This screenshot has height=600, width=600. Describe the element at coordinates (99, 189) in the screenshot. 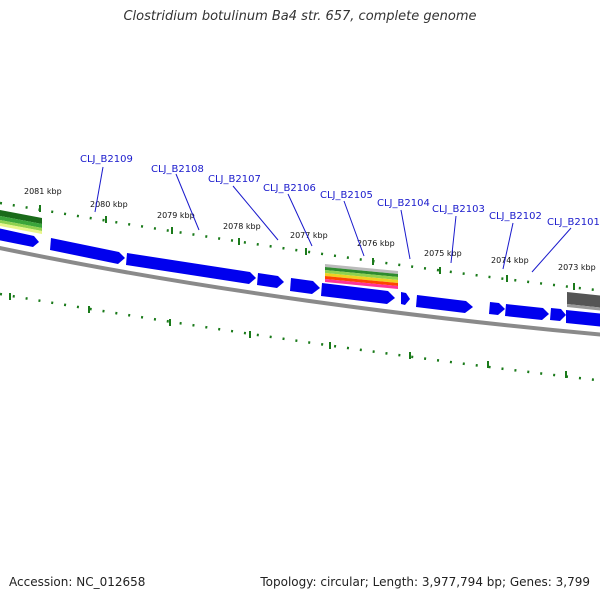

I see `leader-b2109` at that location.